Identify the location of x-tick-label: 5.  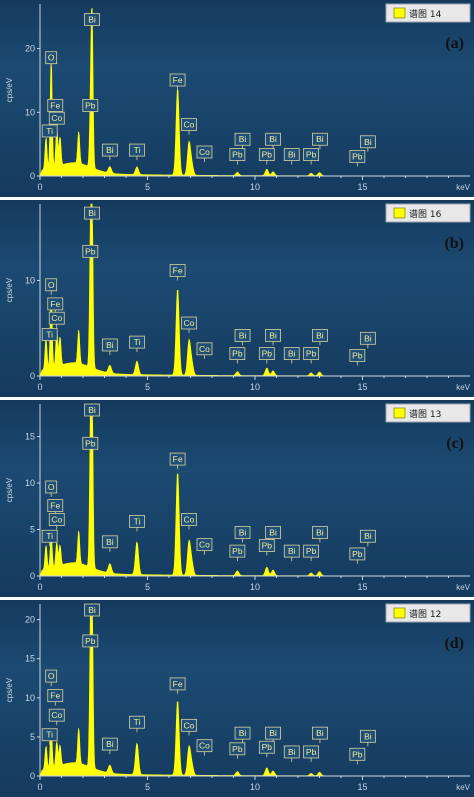
(147, 587).